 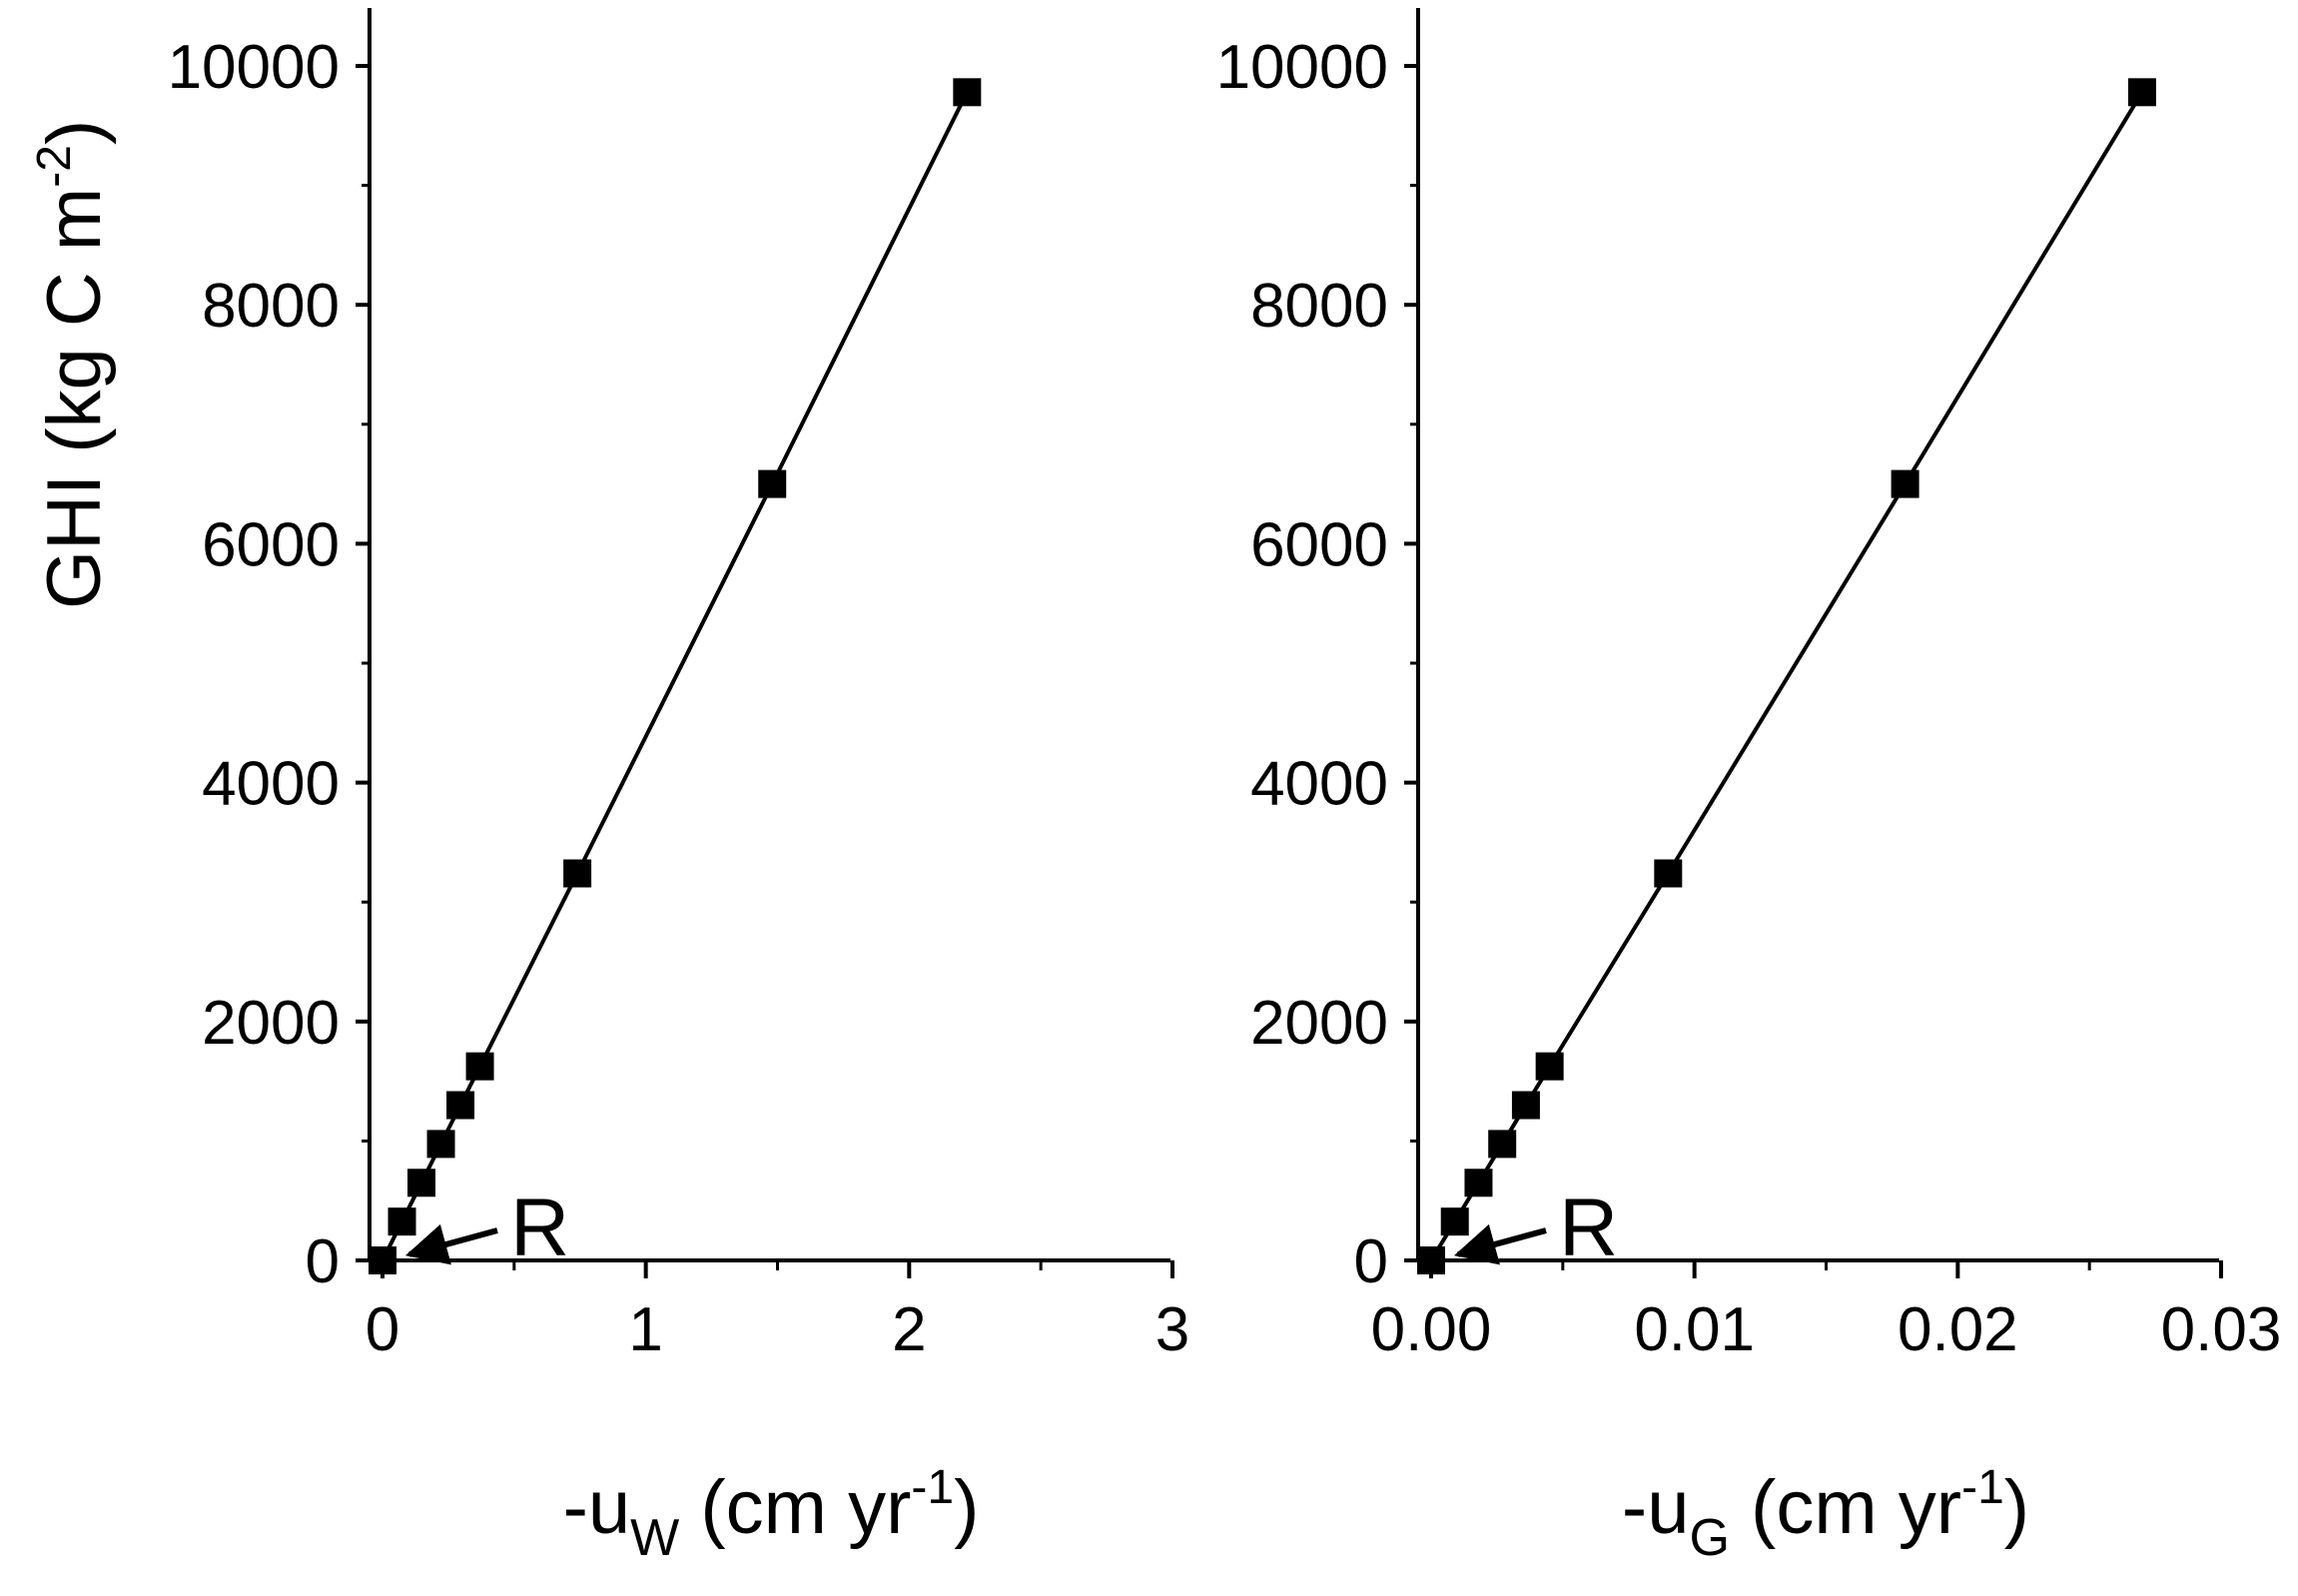 What do you see at coordinates (383, 1329) in the screenshot?
I see `x-tick-label: 0` at bounding box center [383, 1329].